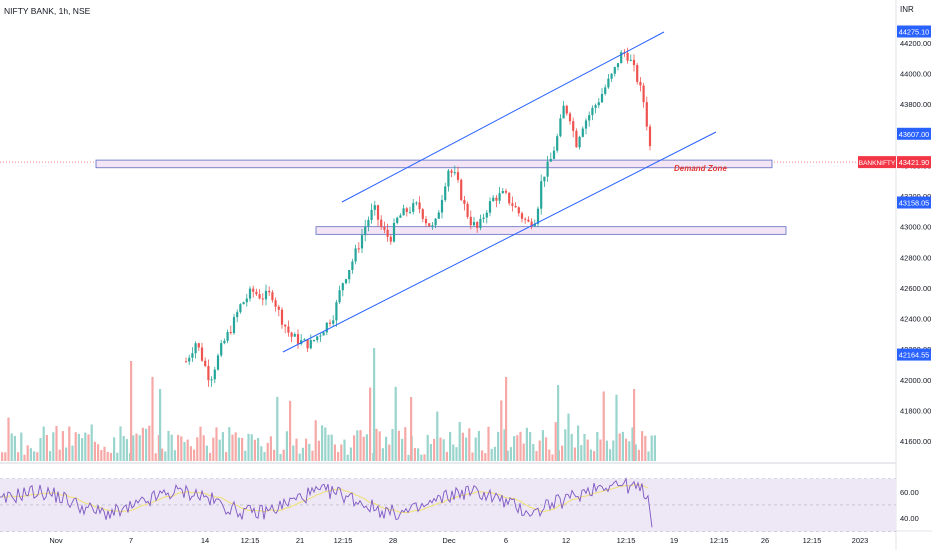 Image resolution: width=932 pixels, height=550 pixels. I want to click on time-tick-label: 2023, so click(860, 540).